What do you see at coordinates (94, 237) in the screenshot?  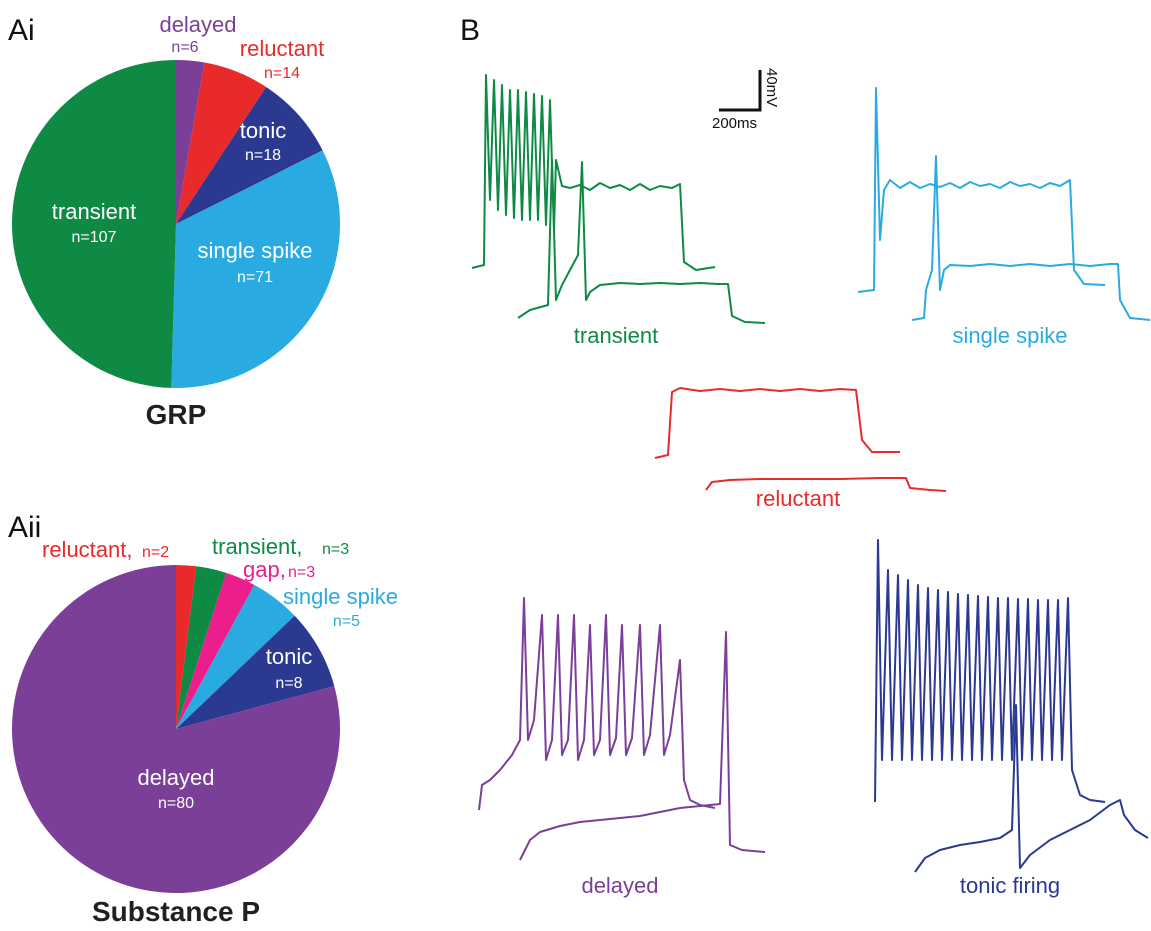 I see `grp-n-transient: n=107` at bounding box center [94, 237].